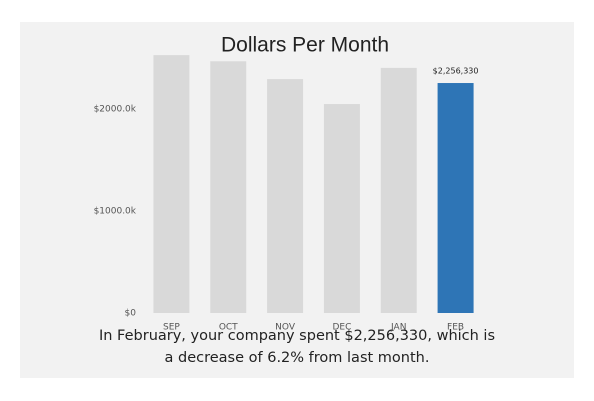  Describe the element at coordinates (297, 358) in the screenshot. I see `caption: a decrease of 6.2% from last month.` at that location.